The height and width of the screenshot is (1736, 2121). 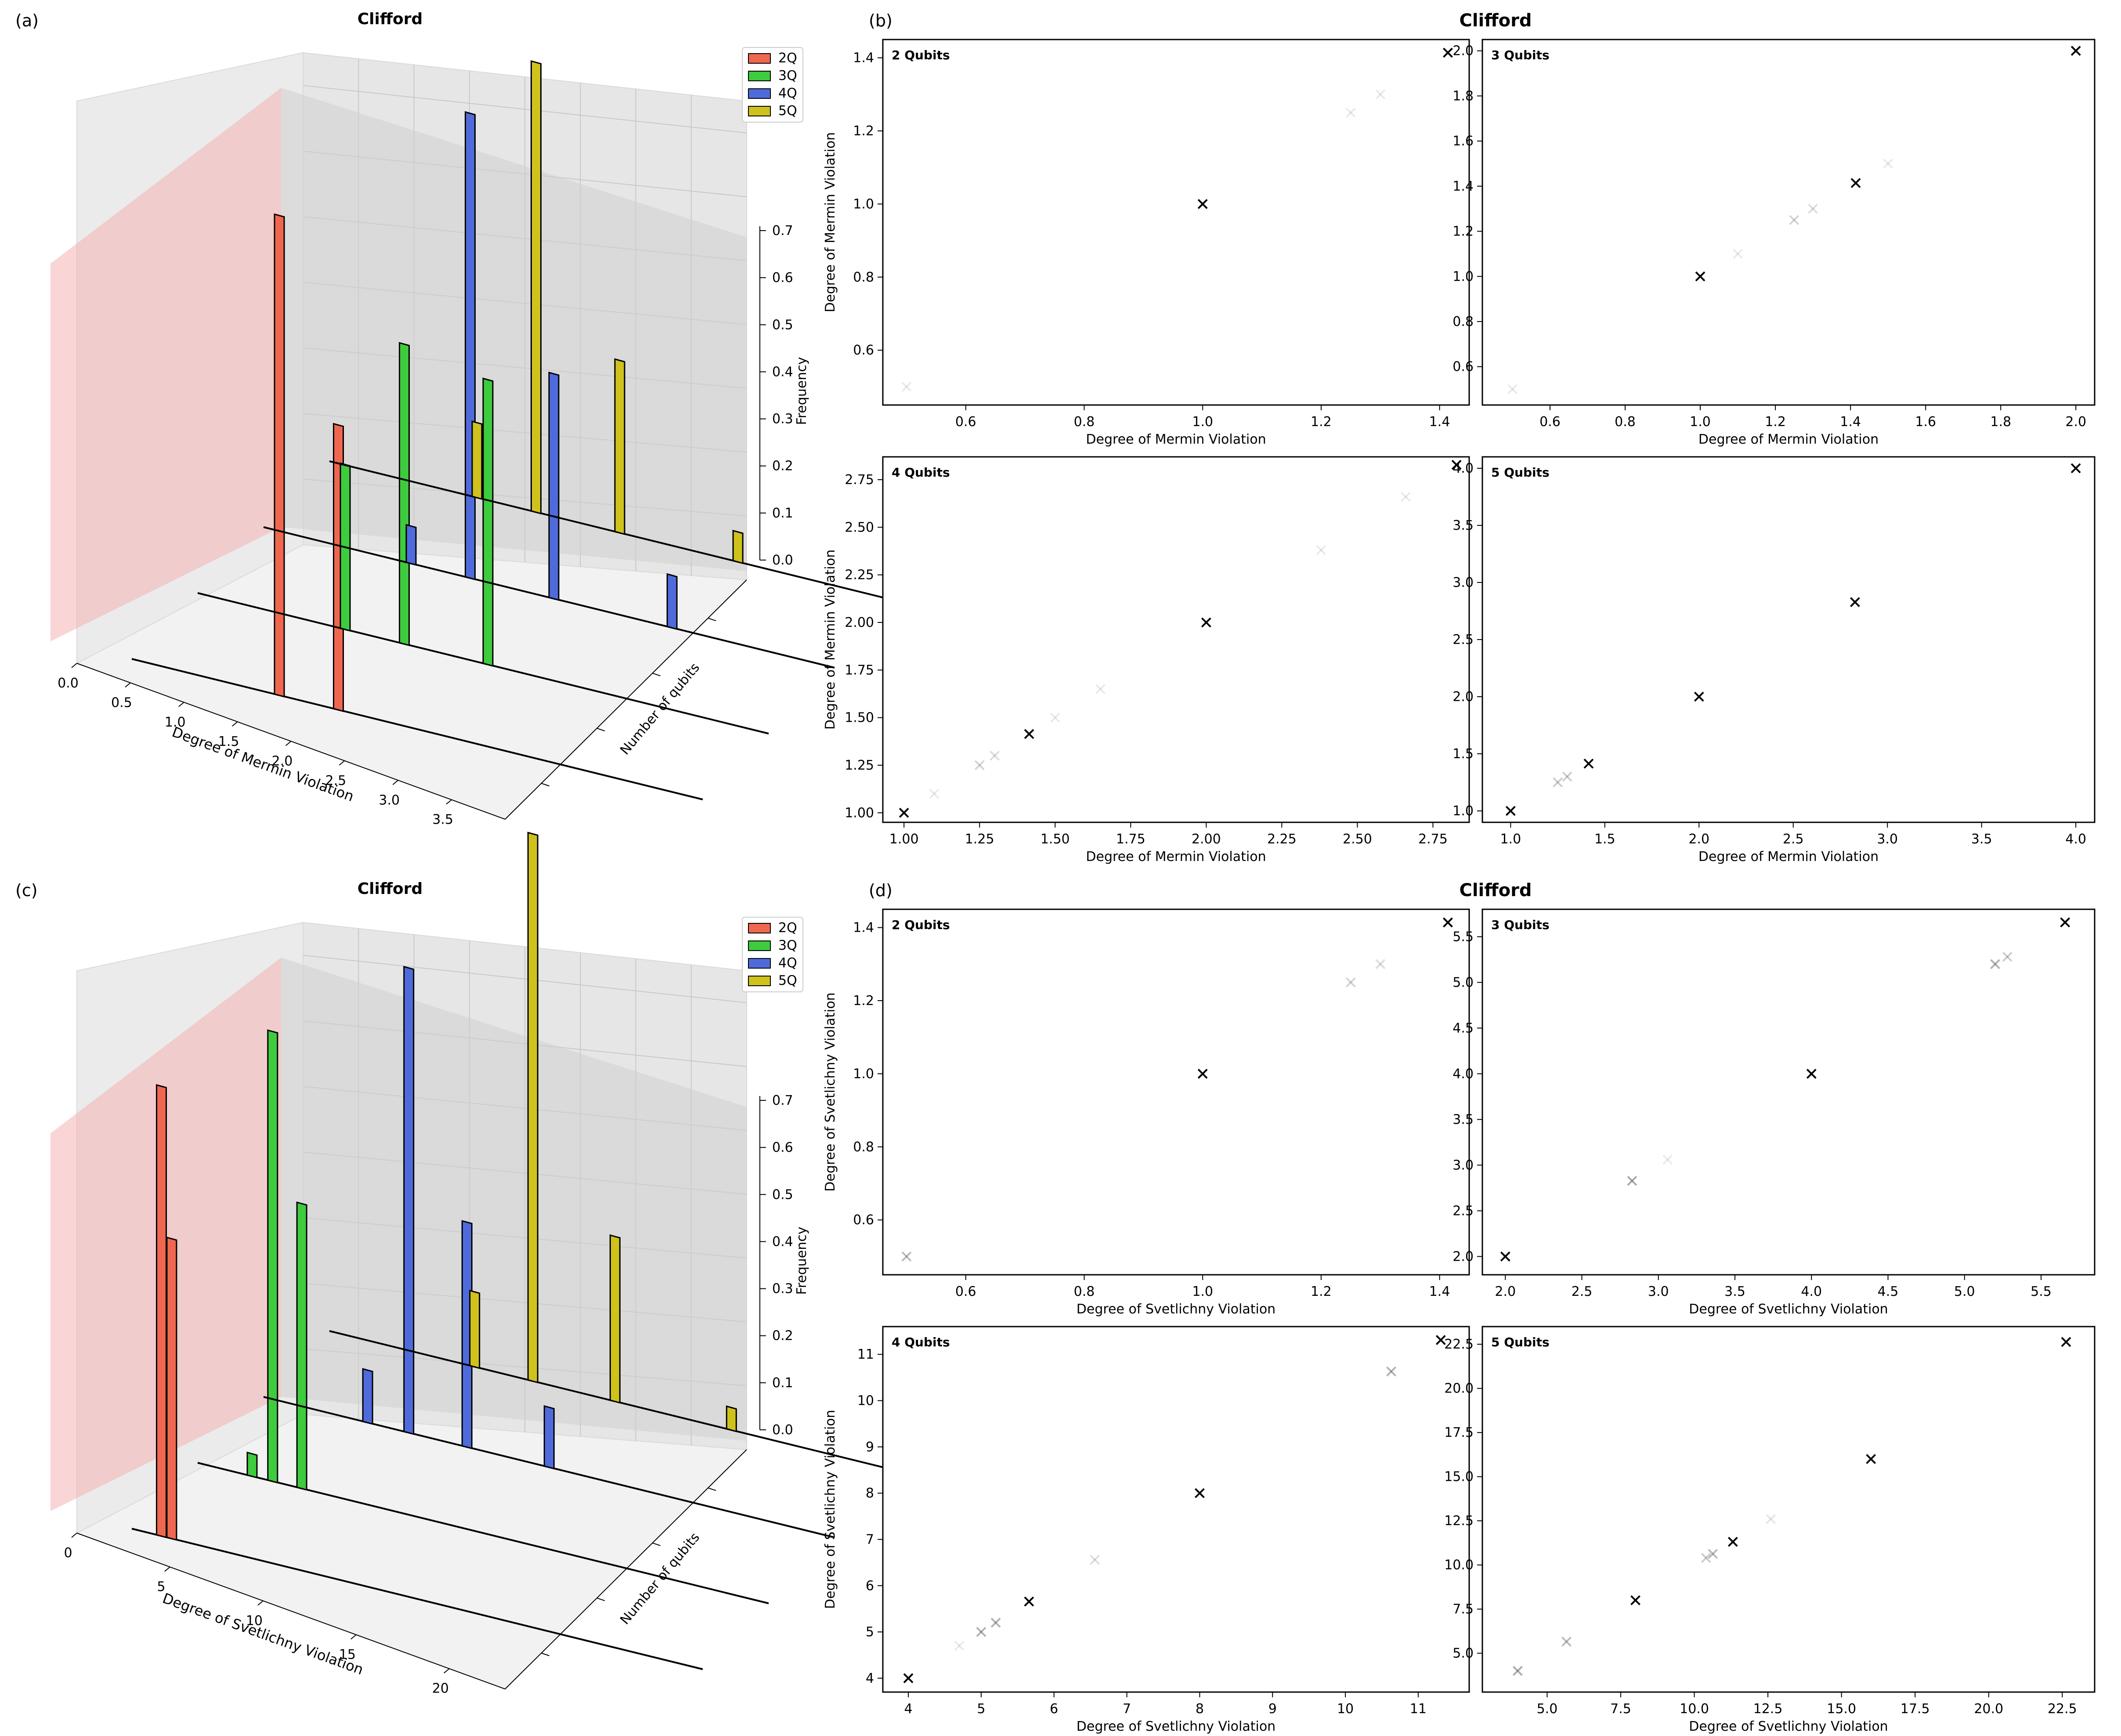 What do you see at coordinates (863, 1073) in the screenshot?
I see `y-tick-label: 1.0` at bounding box center [863, 1073].